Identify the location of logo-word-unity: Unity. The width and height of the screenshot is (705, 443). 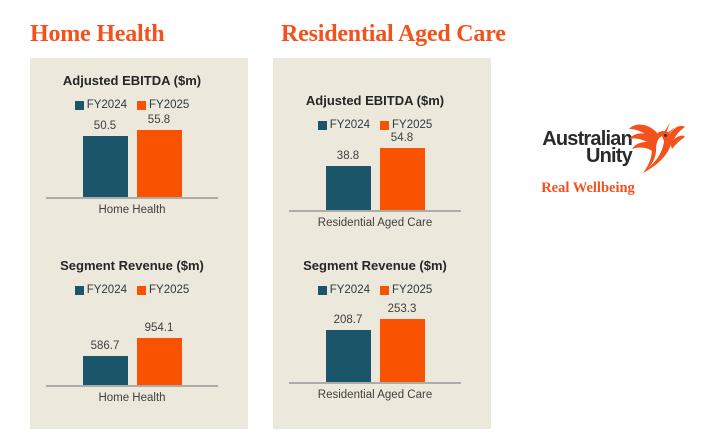
(609, 155).